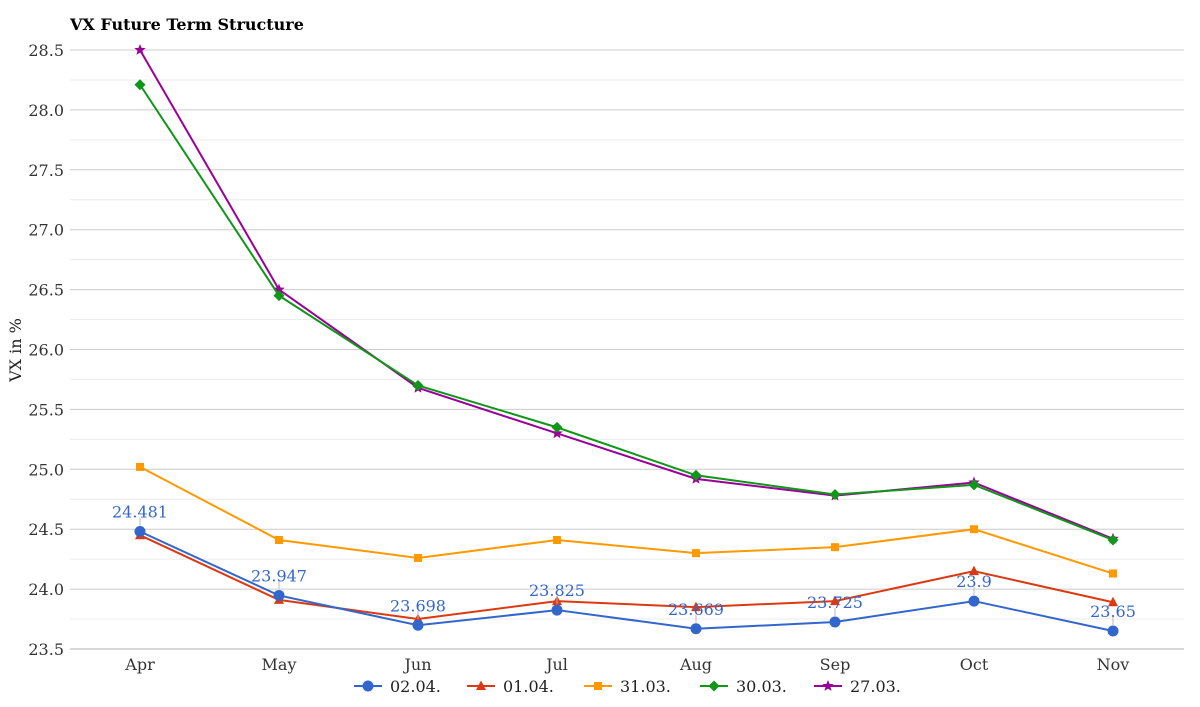 The image size is (1200, 707). What do you see at coordinates (46, 589) in the screenshot?
I see `y-tick-label: 24.0` at bounding box center [46, 589].